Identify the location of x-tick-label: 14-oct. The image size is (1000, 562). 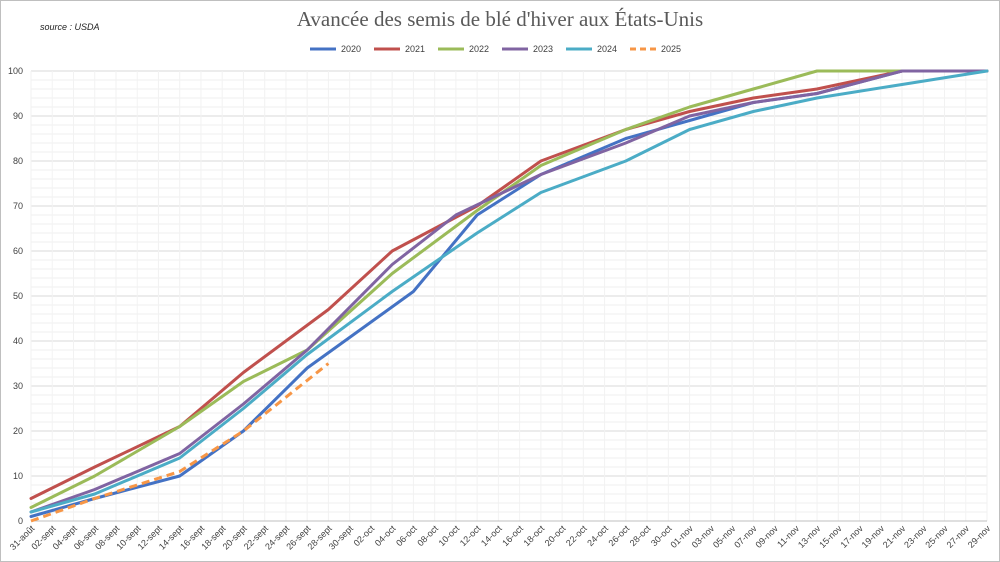
(491, 535).